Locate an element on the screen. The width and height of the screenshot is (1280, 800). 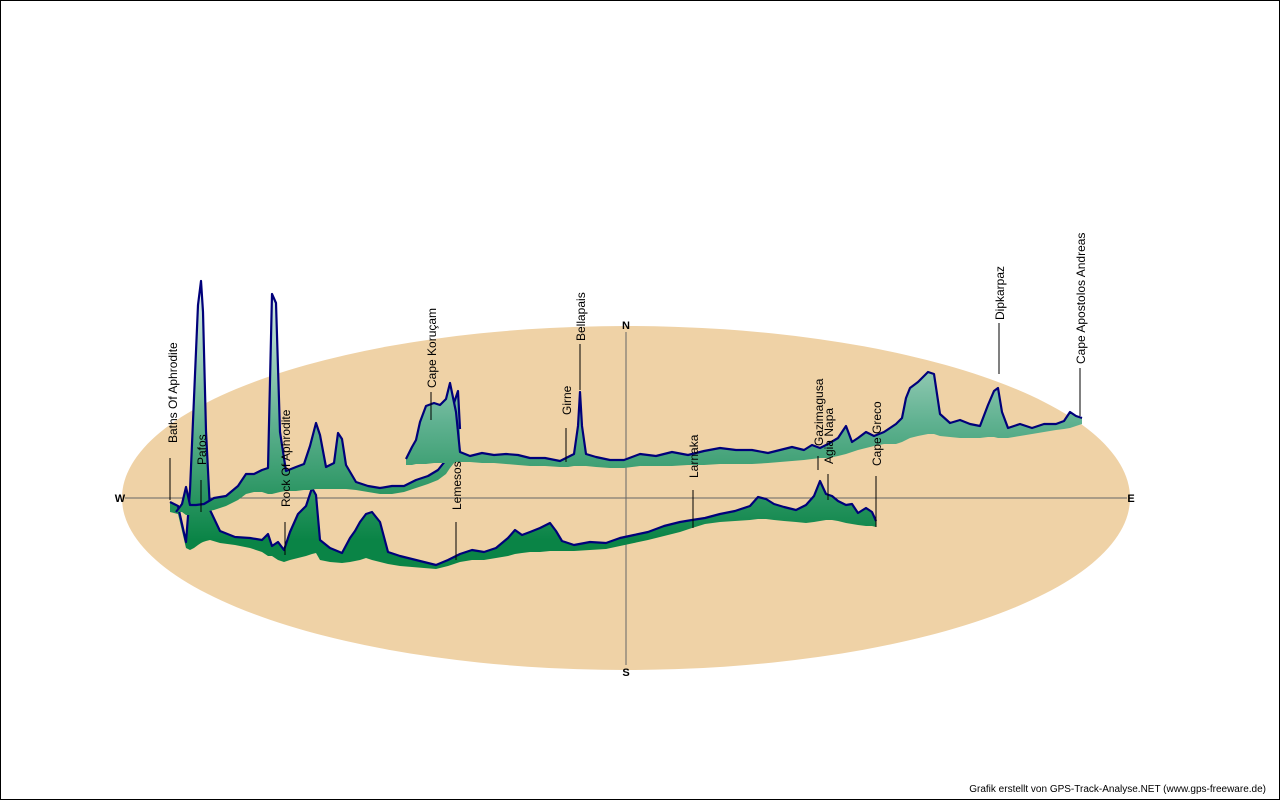
place-label-dipkarpaz: Dipkarpaz is located at coordinates (1000, 293).